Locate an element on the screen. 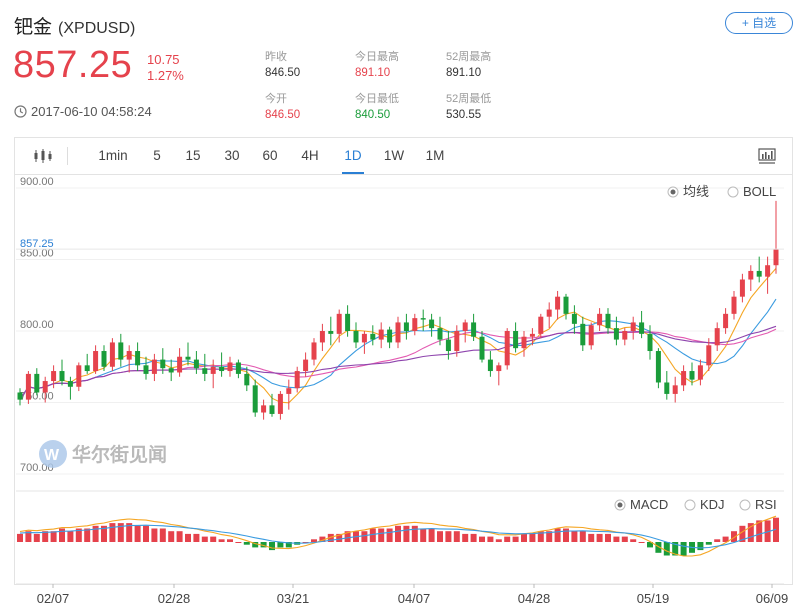  period-tab: 60 is located at coordinates (270, 155).